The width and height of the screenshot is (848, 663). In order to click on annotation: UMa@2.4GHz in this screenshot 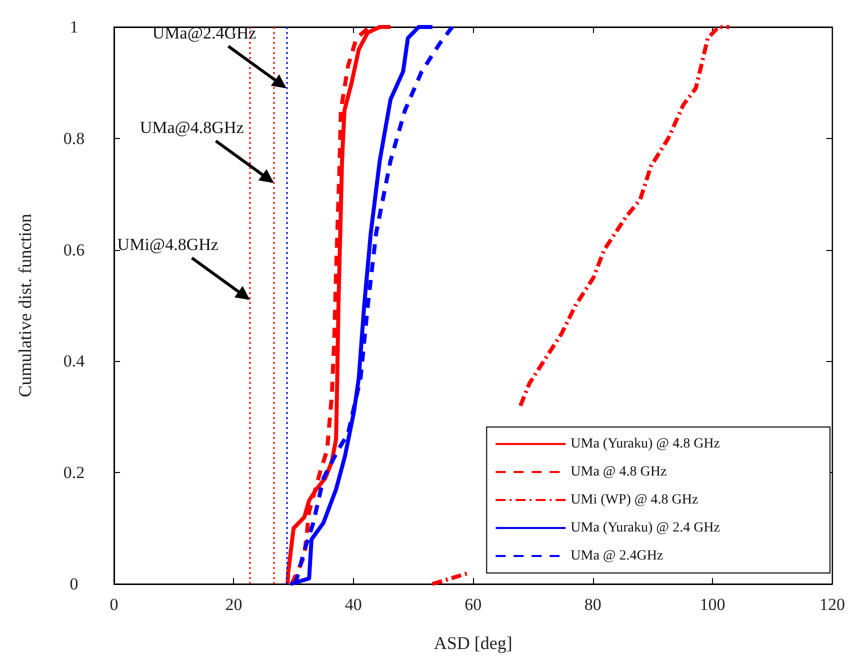, I will do `click(204, 32)`.